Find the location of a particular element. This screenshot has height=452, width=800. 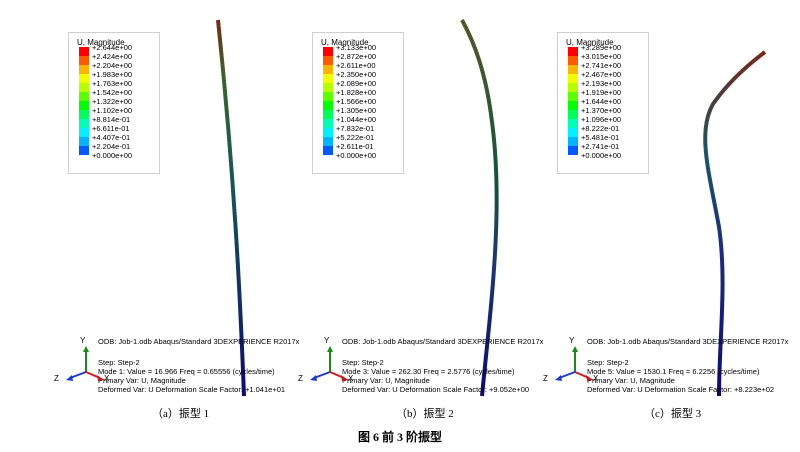

legend-value: +2.089e+00 is located at coordinates (356, 83).